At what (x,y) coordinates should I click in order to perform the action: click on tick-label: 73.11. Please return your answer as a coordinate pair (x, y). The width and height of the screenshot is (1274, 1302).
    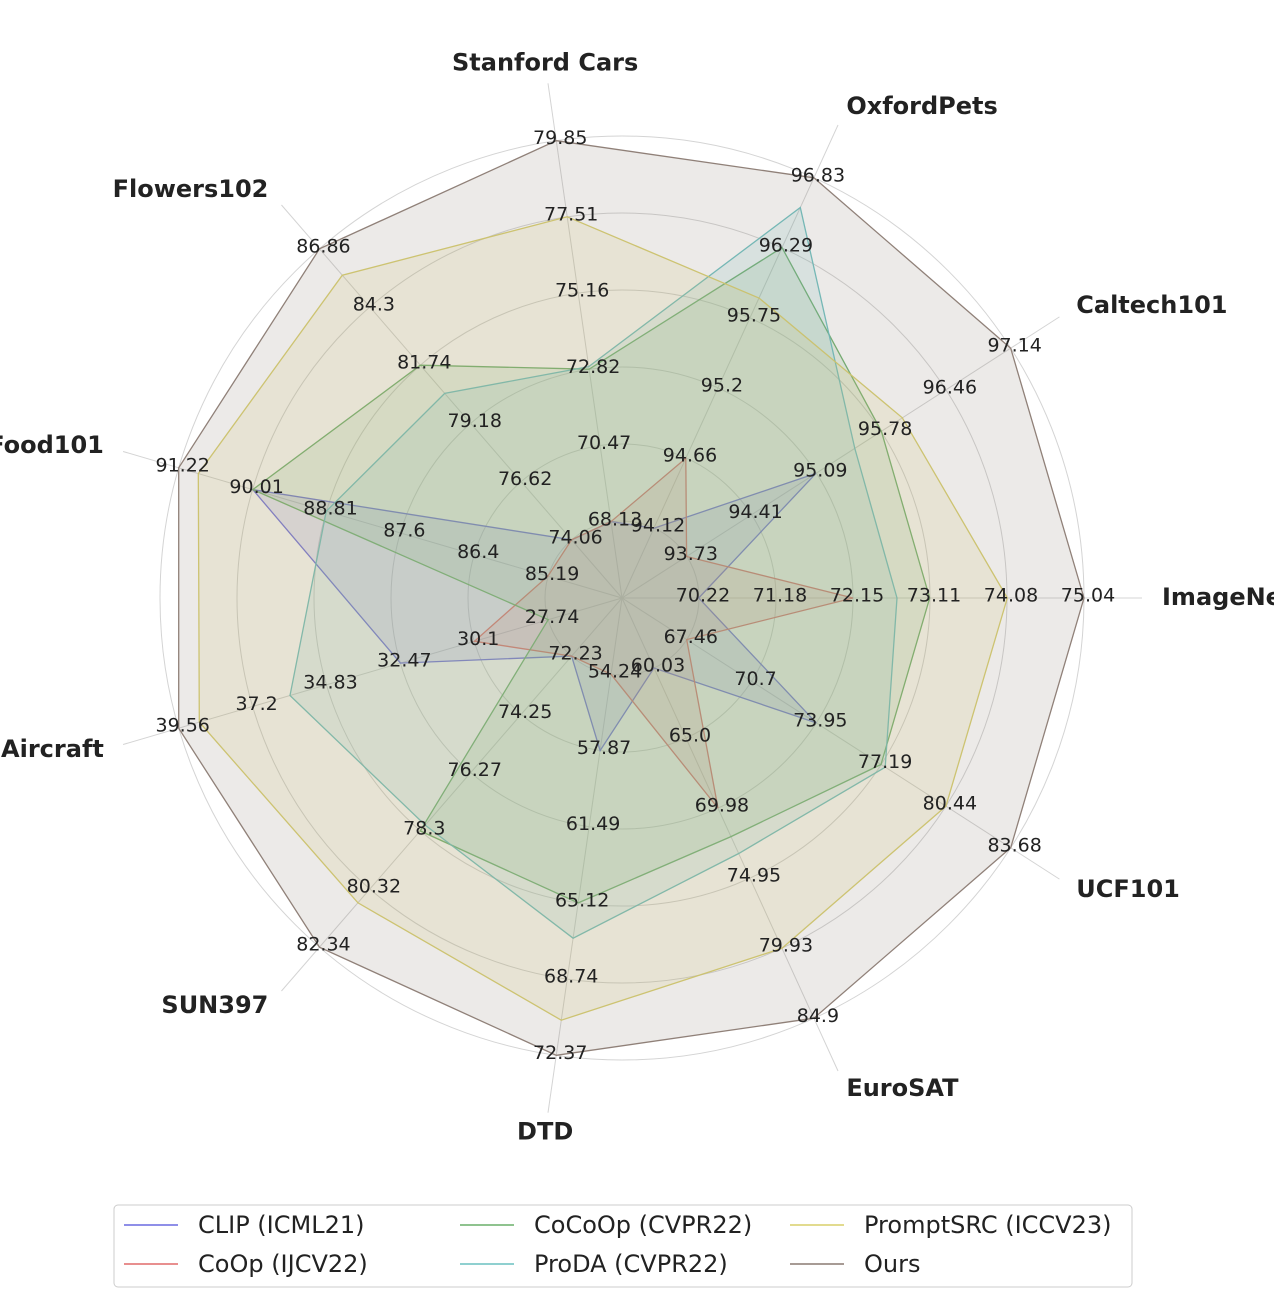
    Looking at the image, I should click on (934, 596).